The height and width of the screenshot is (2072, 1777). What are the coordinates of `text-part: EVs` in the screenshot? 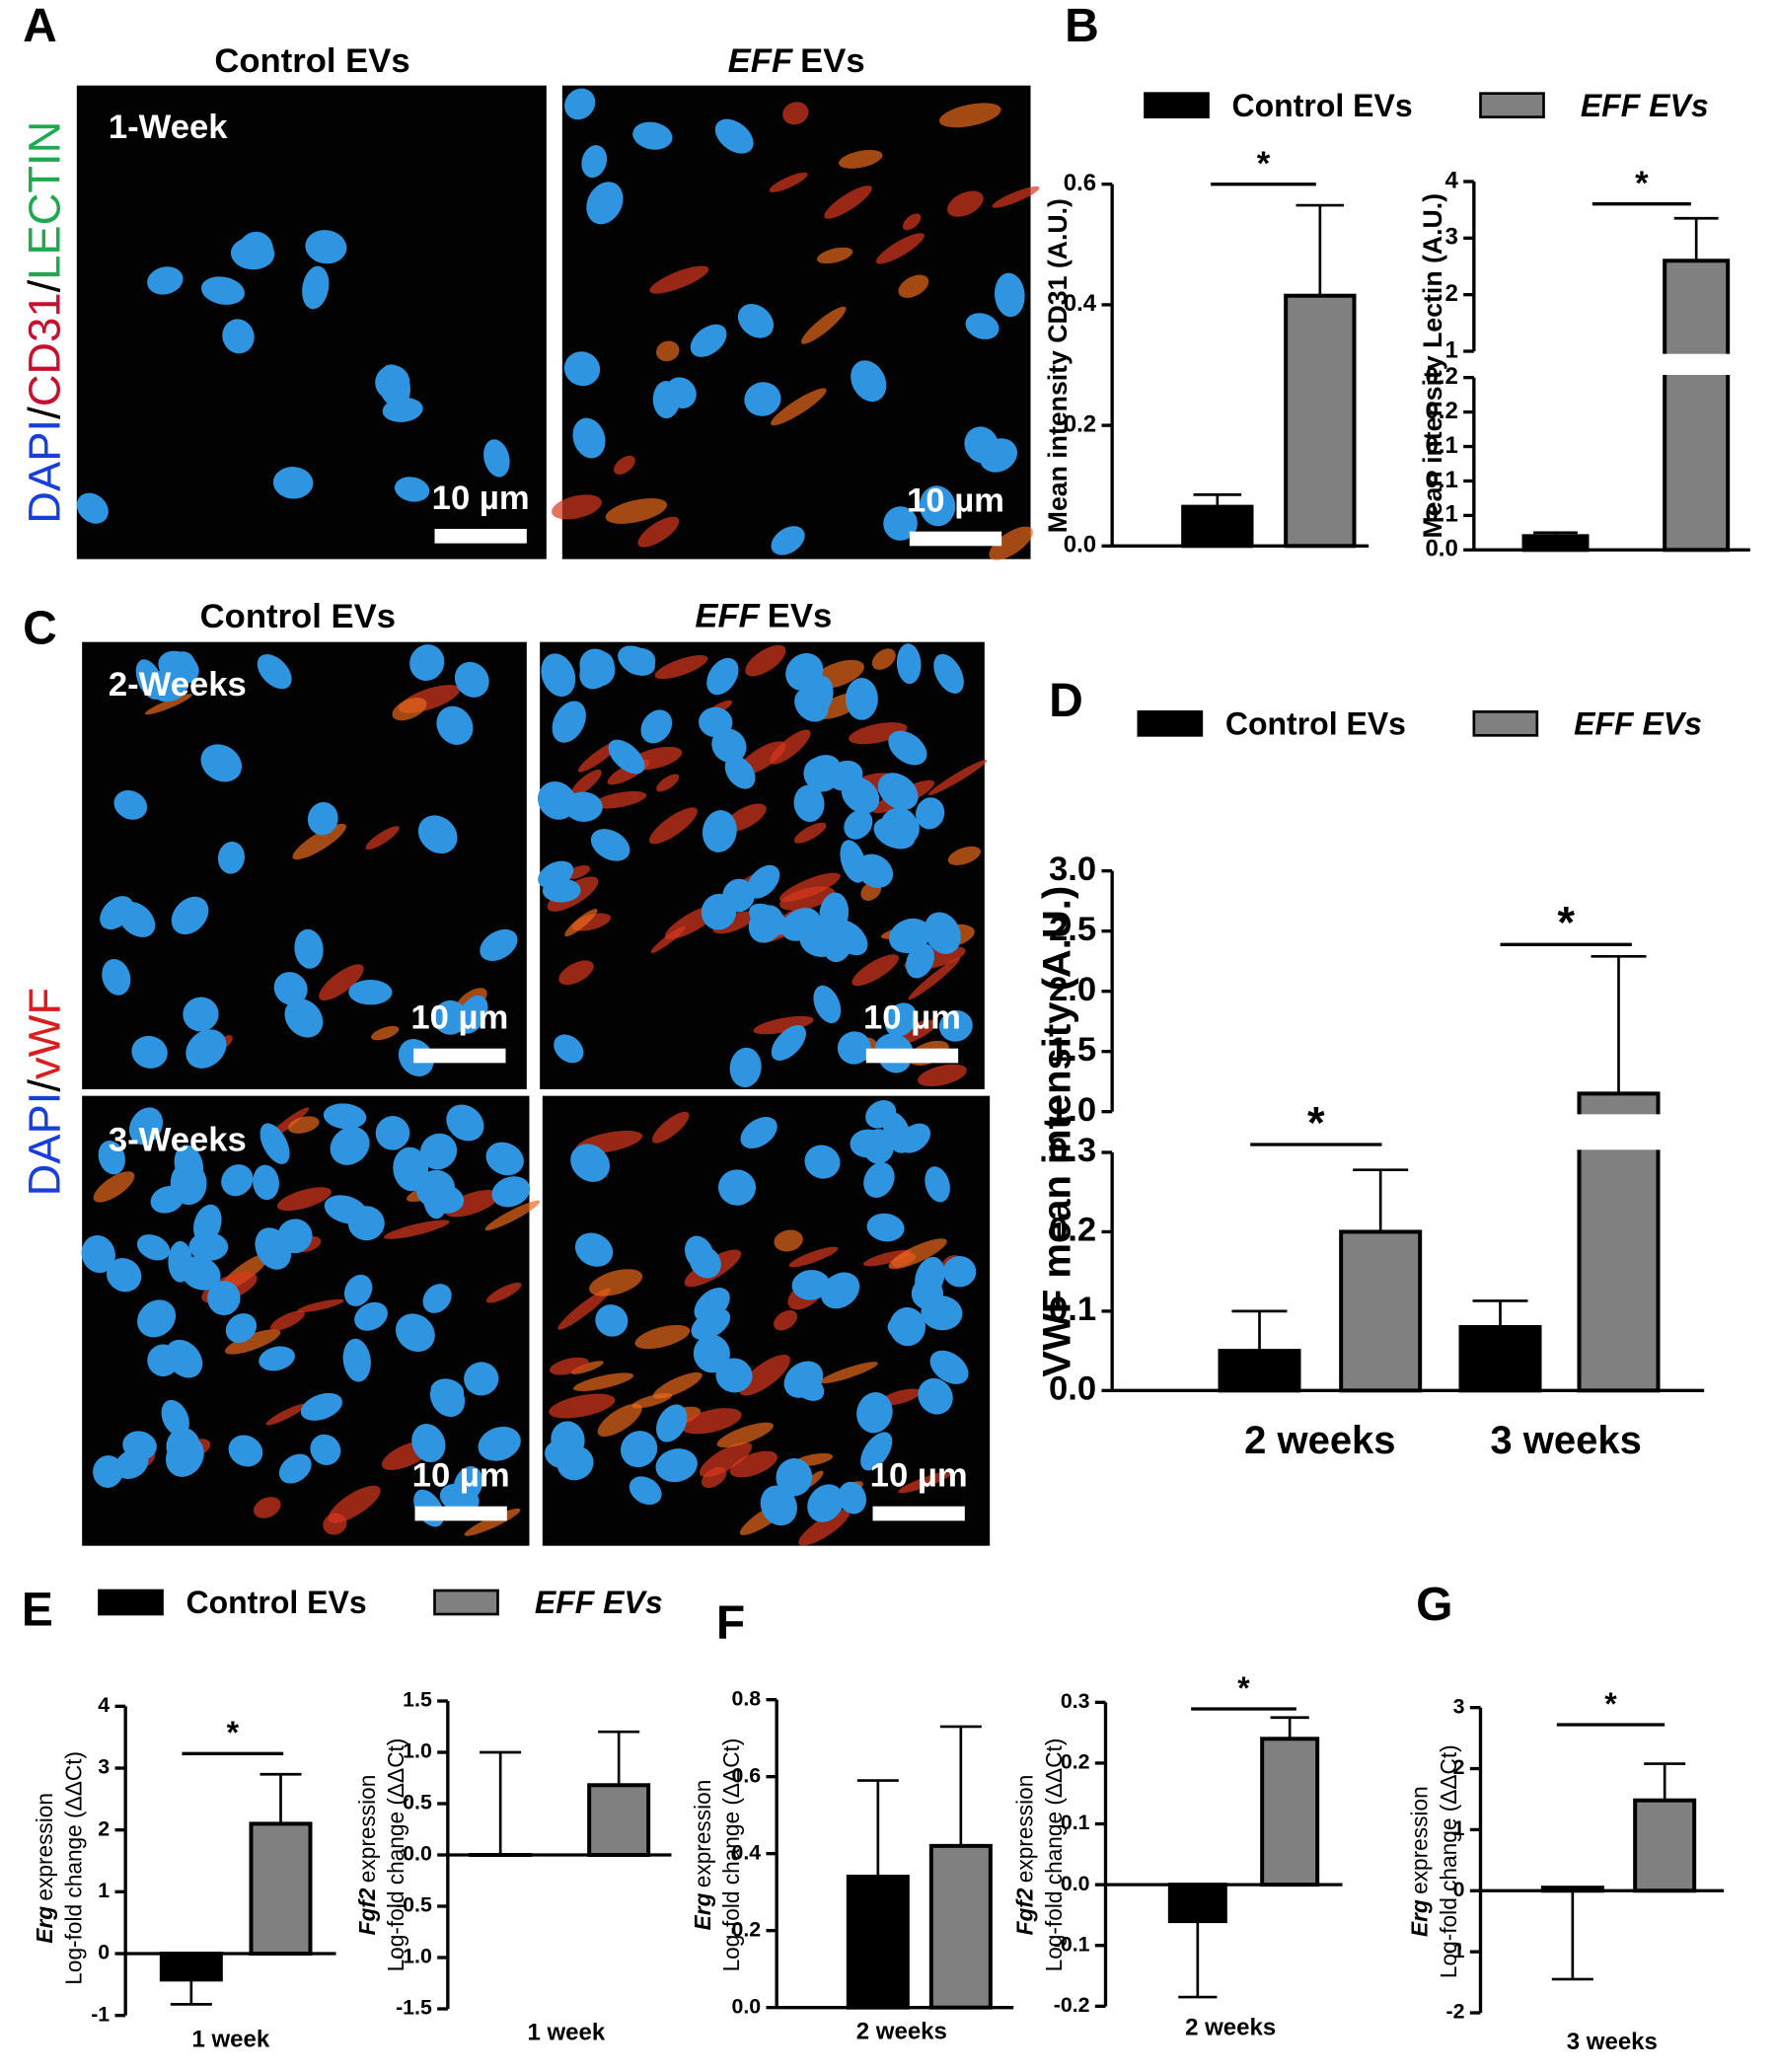 It's located at (832, 61).